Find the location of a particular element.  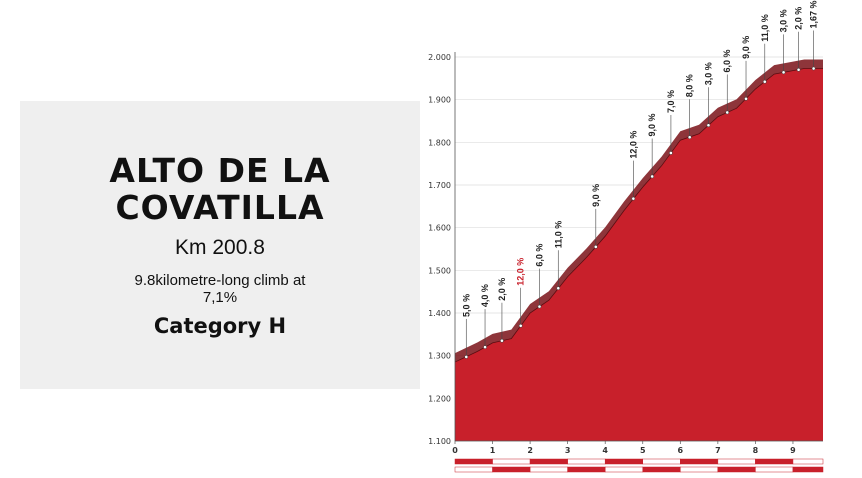

gradient-label: 1,67 % is located at coordinates (814, 14).